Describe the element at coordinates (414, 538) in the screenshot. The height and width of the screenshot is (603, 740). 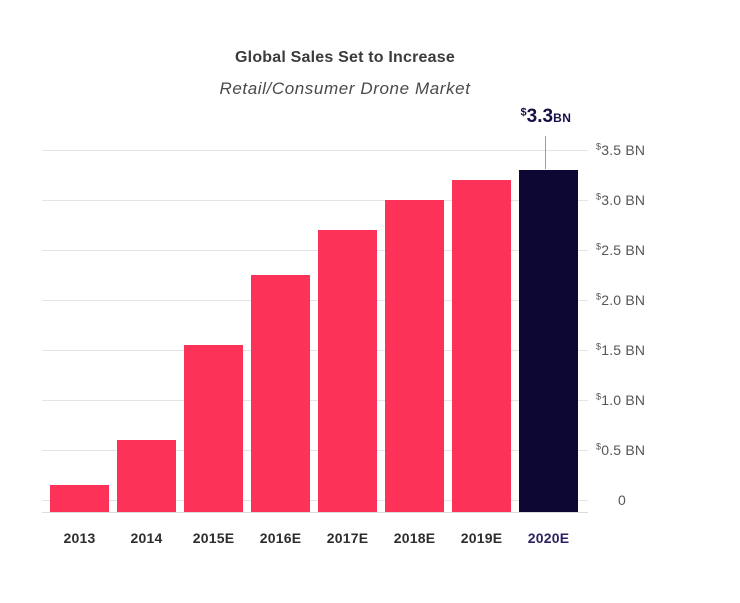
I see `x-tick-label-2018E: 2018E` at that location.